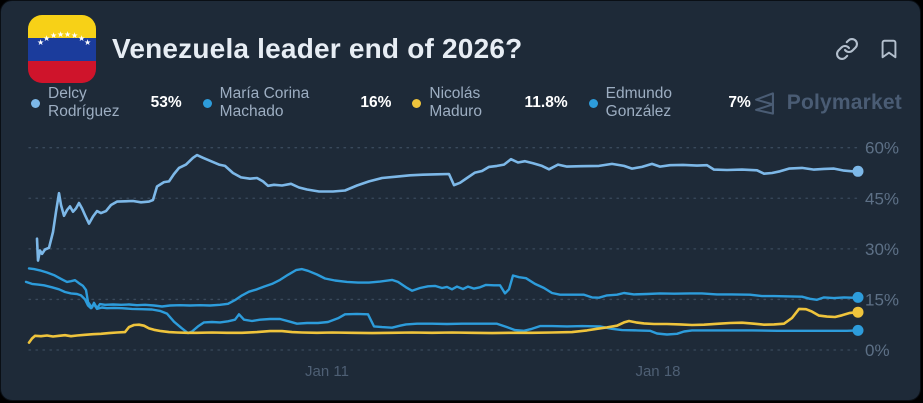  Describe the element at coordinates (877, 350) in the screenshot. I see `svg-text: 0%` at that location.